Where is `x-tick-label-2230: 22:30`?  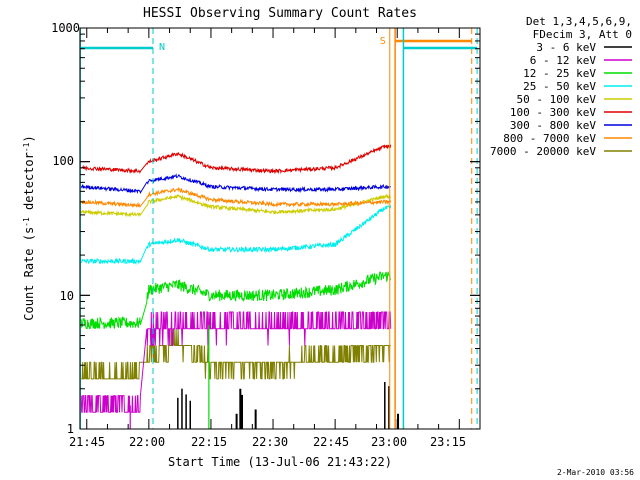
x-tick-label-2230: 22:30 is located at coordinates (270, 442).